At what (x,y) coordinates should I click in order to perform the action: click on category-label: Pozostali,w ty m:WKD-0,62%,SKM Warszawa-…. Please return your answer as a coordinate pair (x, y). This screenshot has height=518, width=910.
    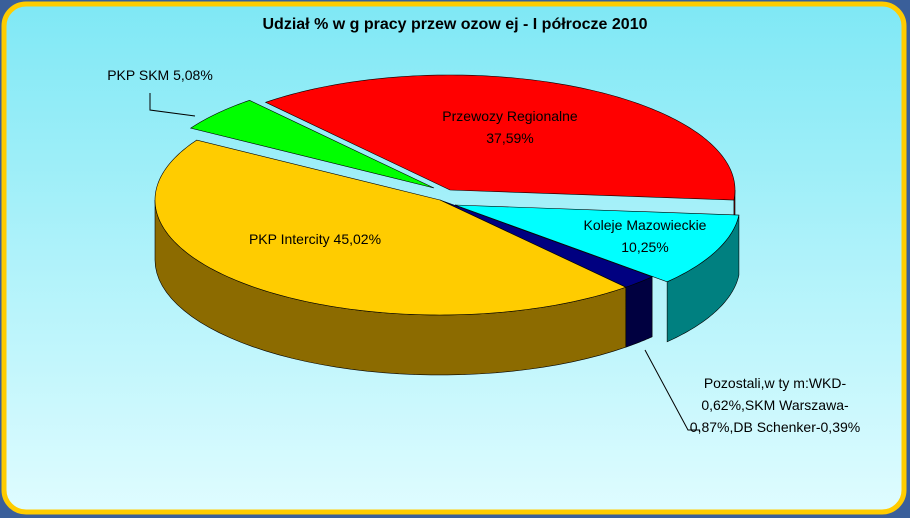
    Looking at the image, I should click on (775, 405).